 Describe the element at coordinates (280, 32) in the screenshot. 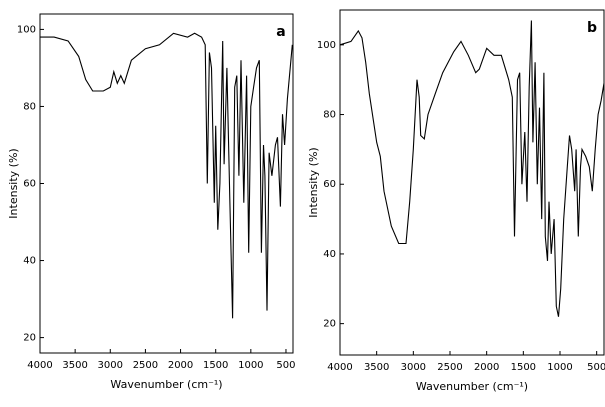

I see `panel-label: a` at that location.